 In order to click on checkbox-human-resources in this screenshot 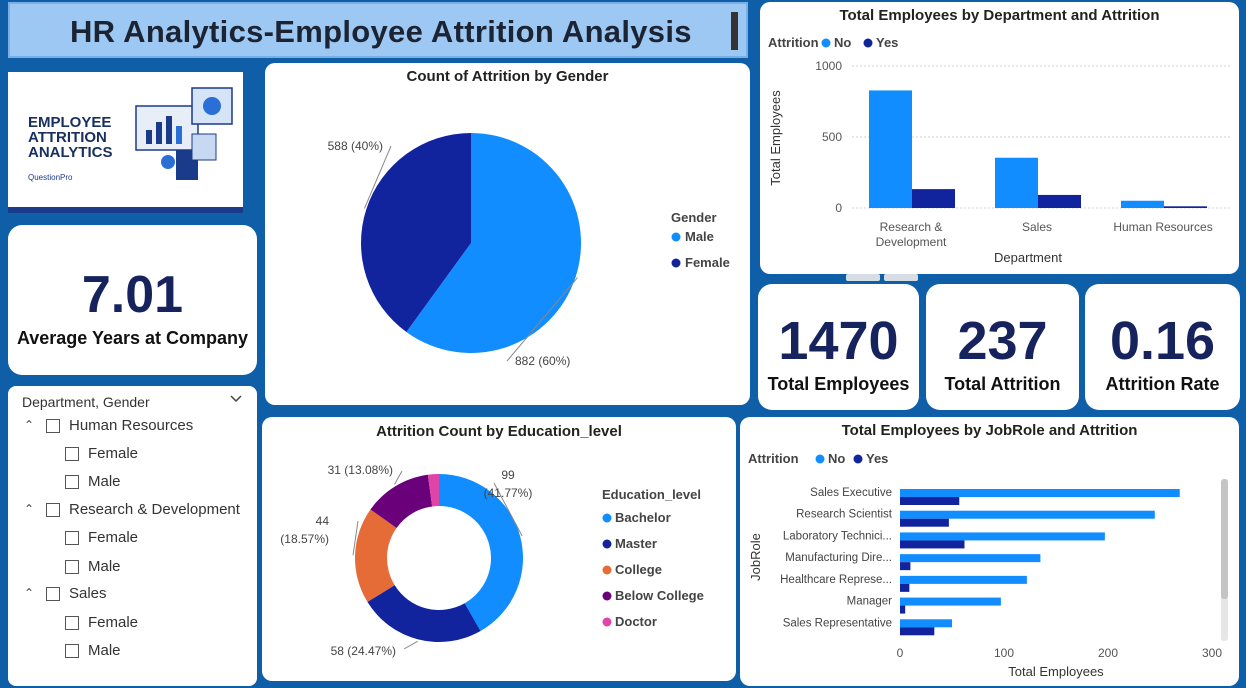, I will do `click(53, 426)`.